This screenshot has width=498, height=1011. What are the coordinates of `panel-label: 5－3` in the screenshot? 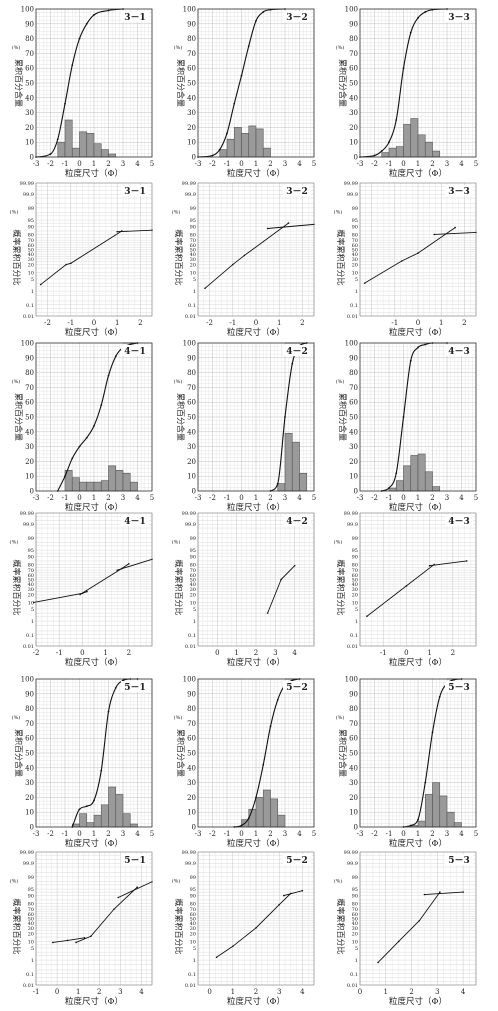 It's located at (459, 688).